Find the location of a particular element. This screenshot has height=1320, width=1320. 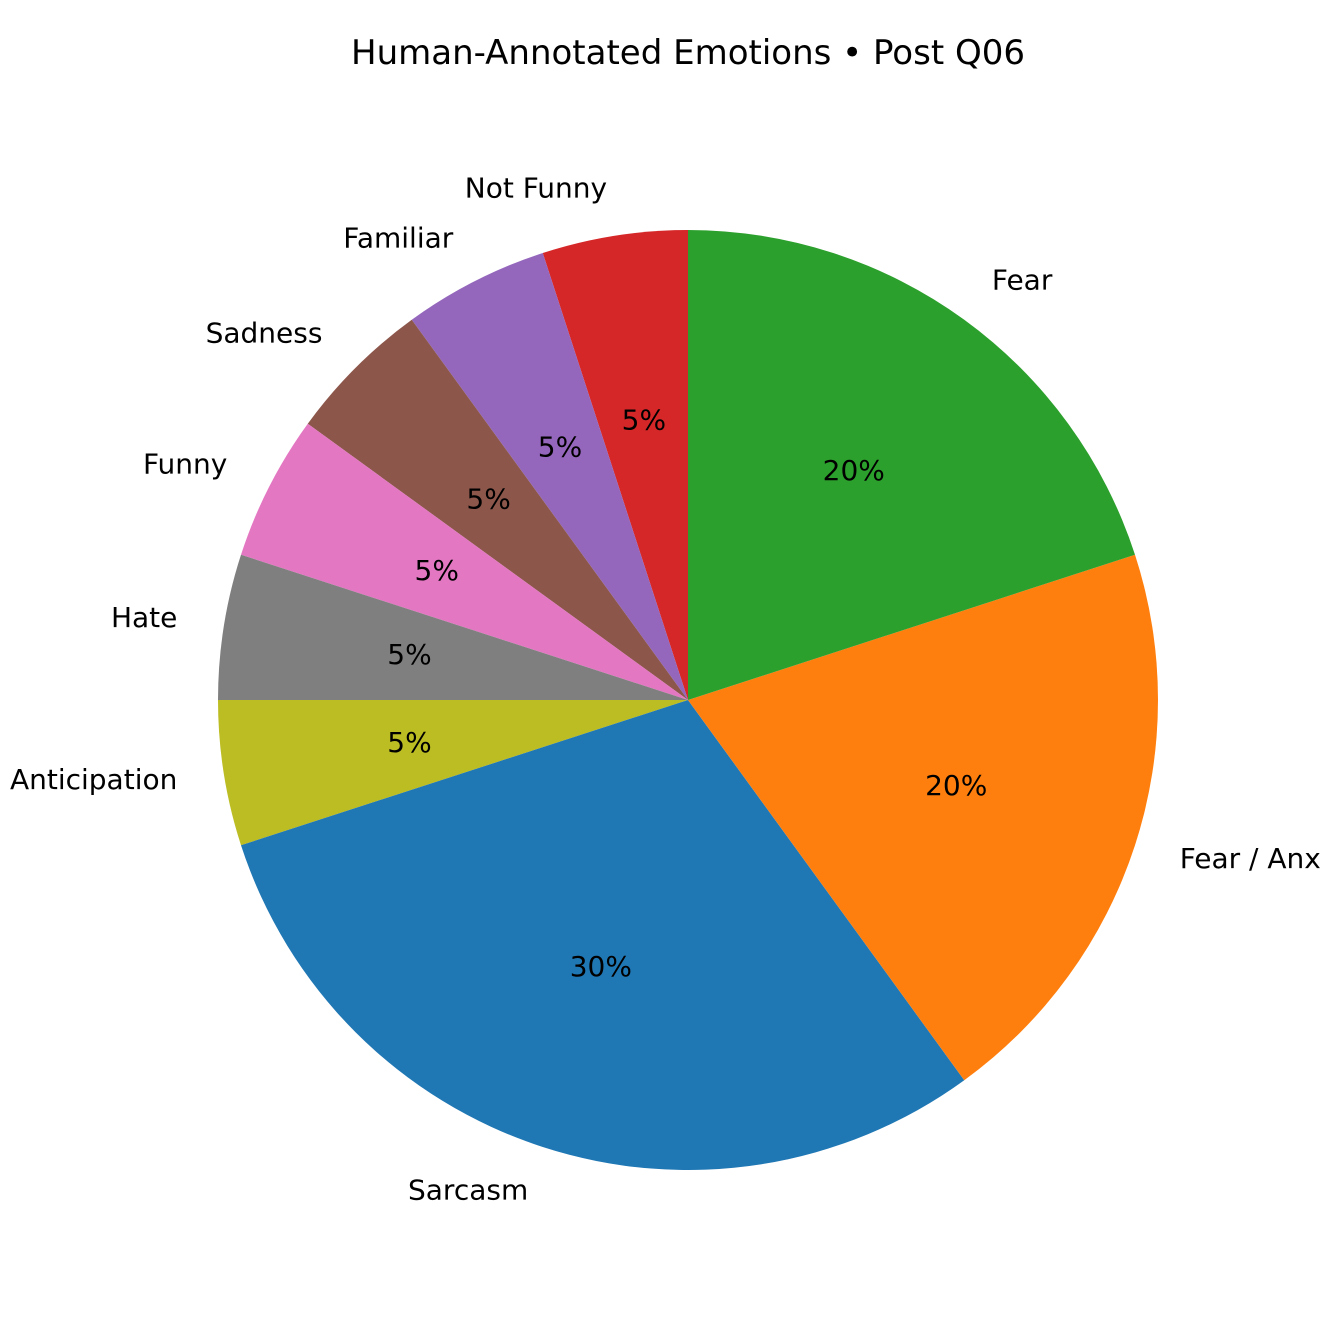

chart-title: Human-Annotated Emotions • Post Q06 is located at coordinates (688, 53).